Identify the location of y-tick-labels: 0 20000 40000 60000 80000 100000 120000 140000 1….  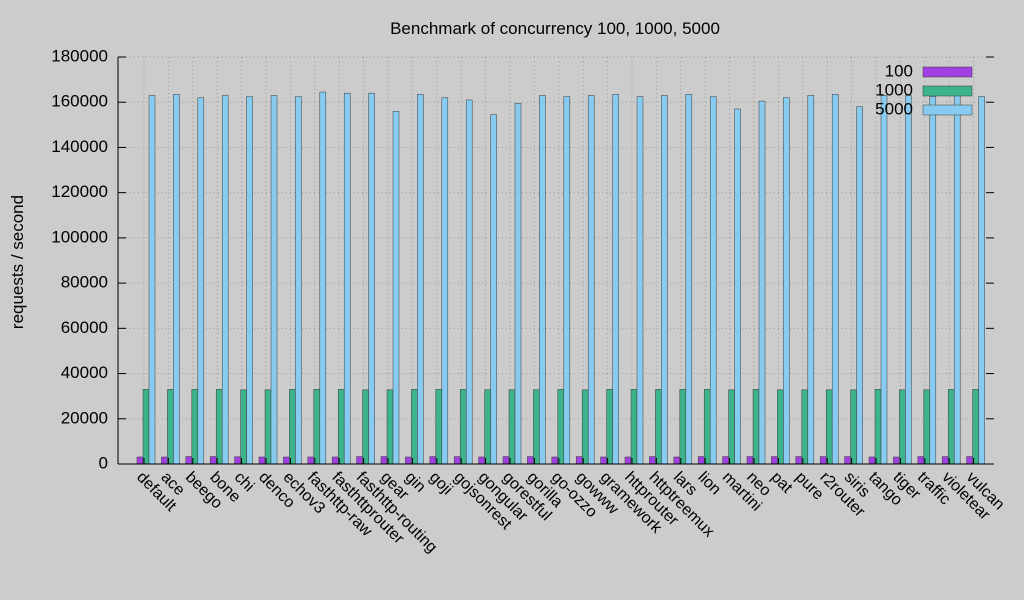
(79, 259).